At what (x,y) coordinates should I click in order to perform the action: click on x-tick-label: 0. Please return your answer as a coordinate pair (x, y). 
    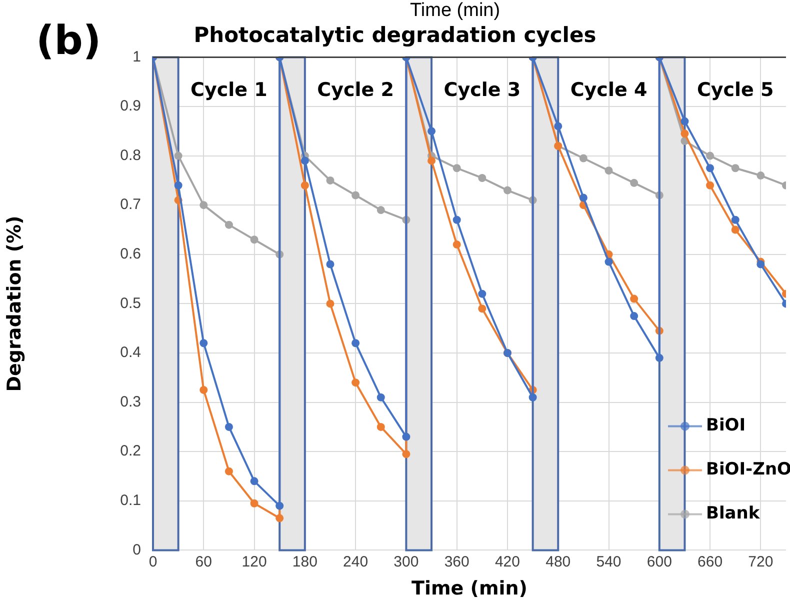
    Looking at the image, I should click on (153, 561).